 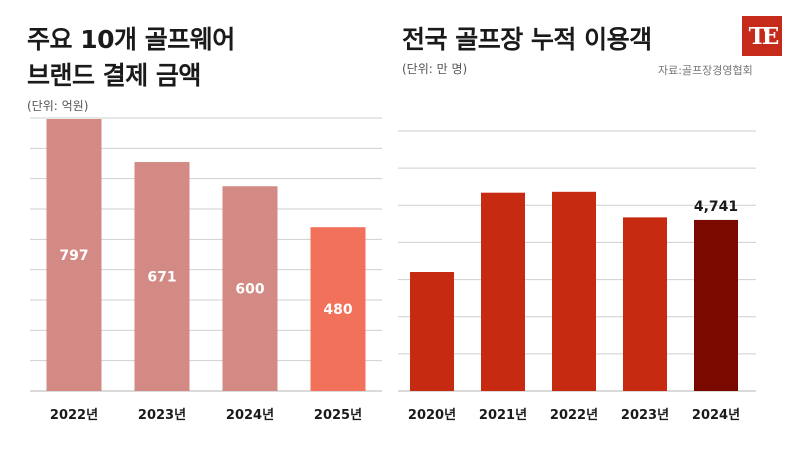 I want to click on right-category-label: 2024년, so click(x=716, y=415).